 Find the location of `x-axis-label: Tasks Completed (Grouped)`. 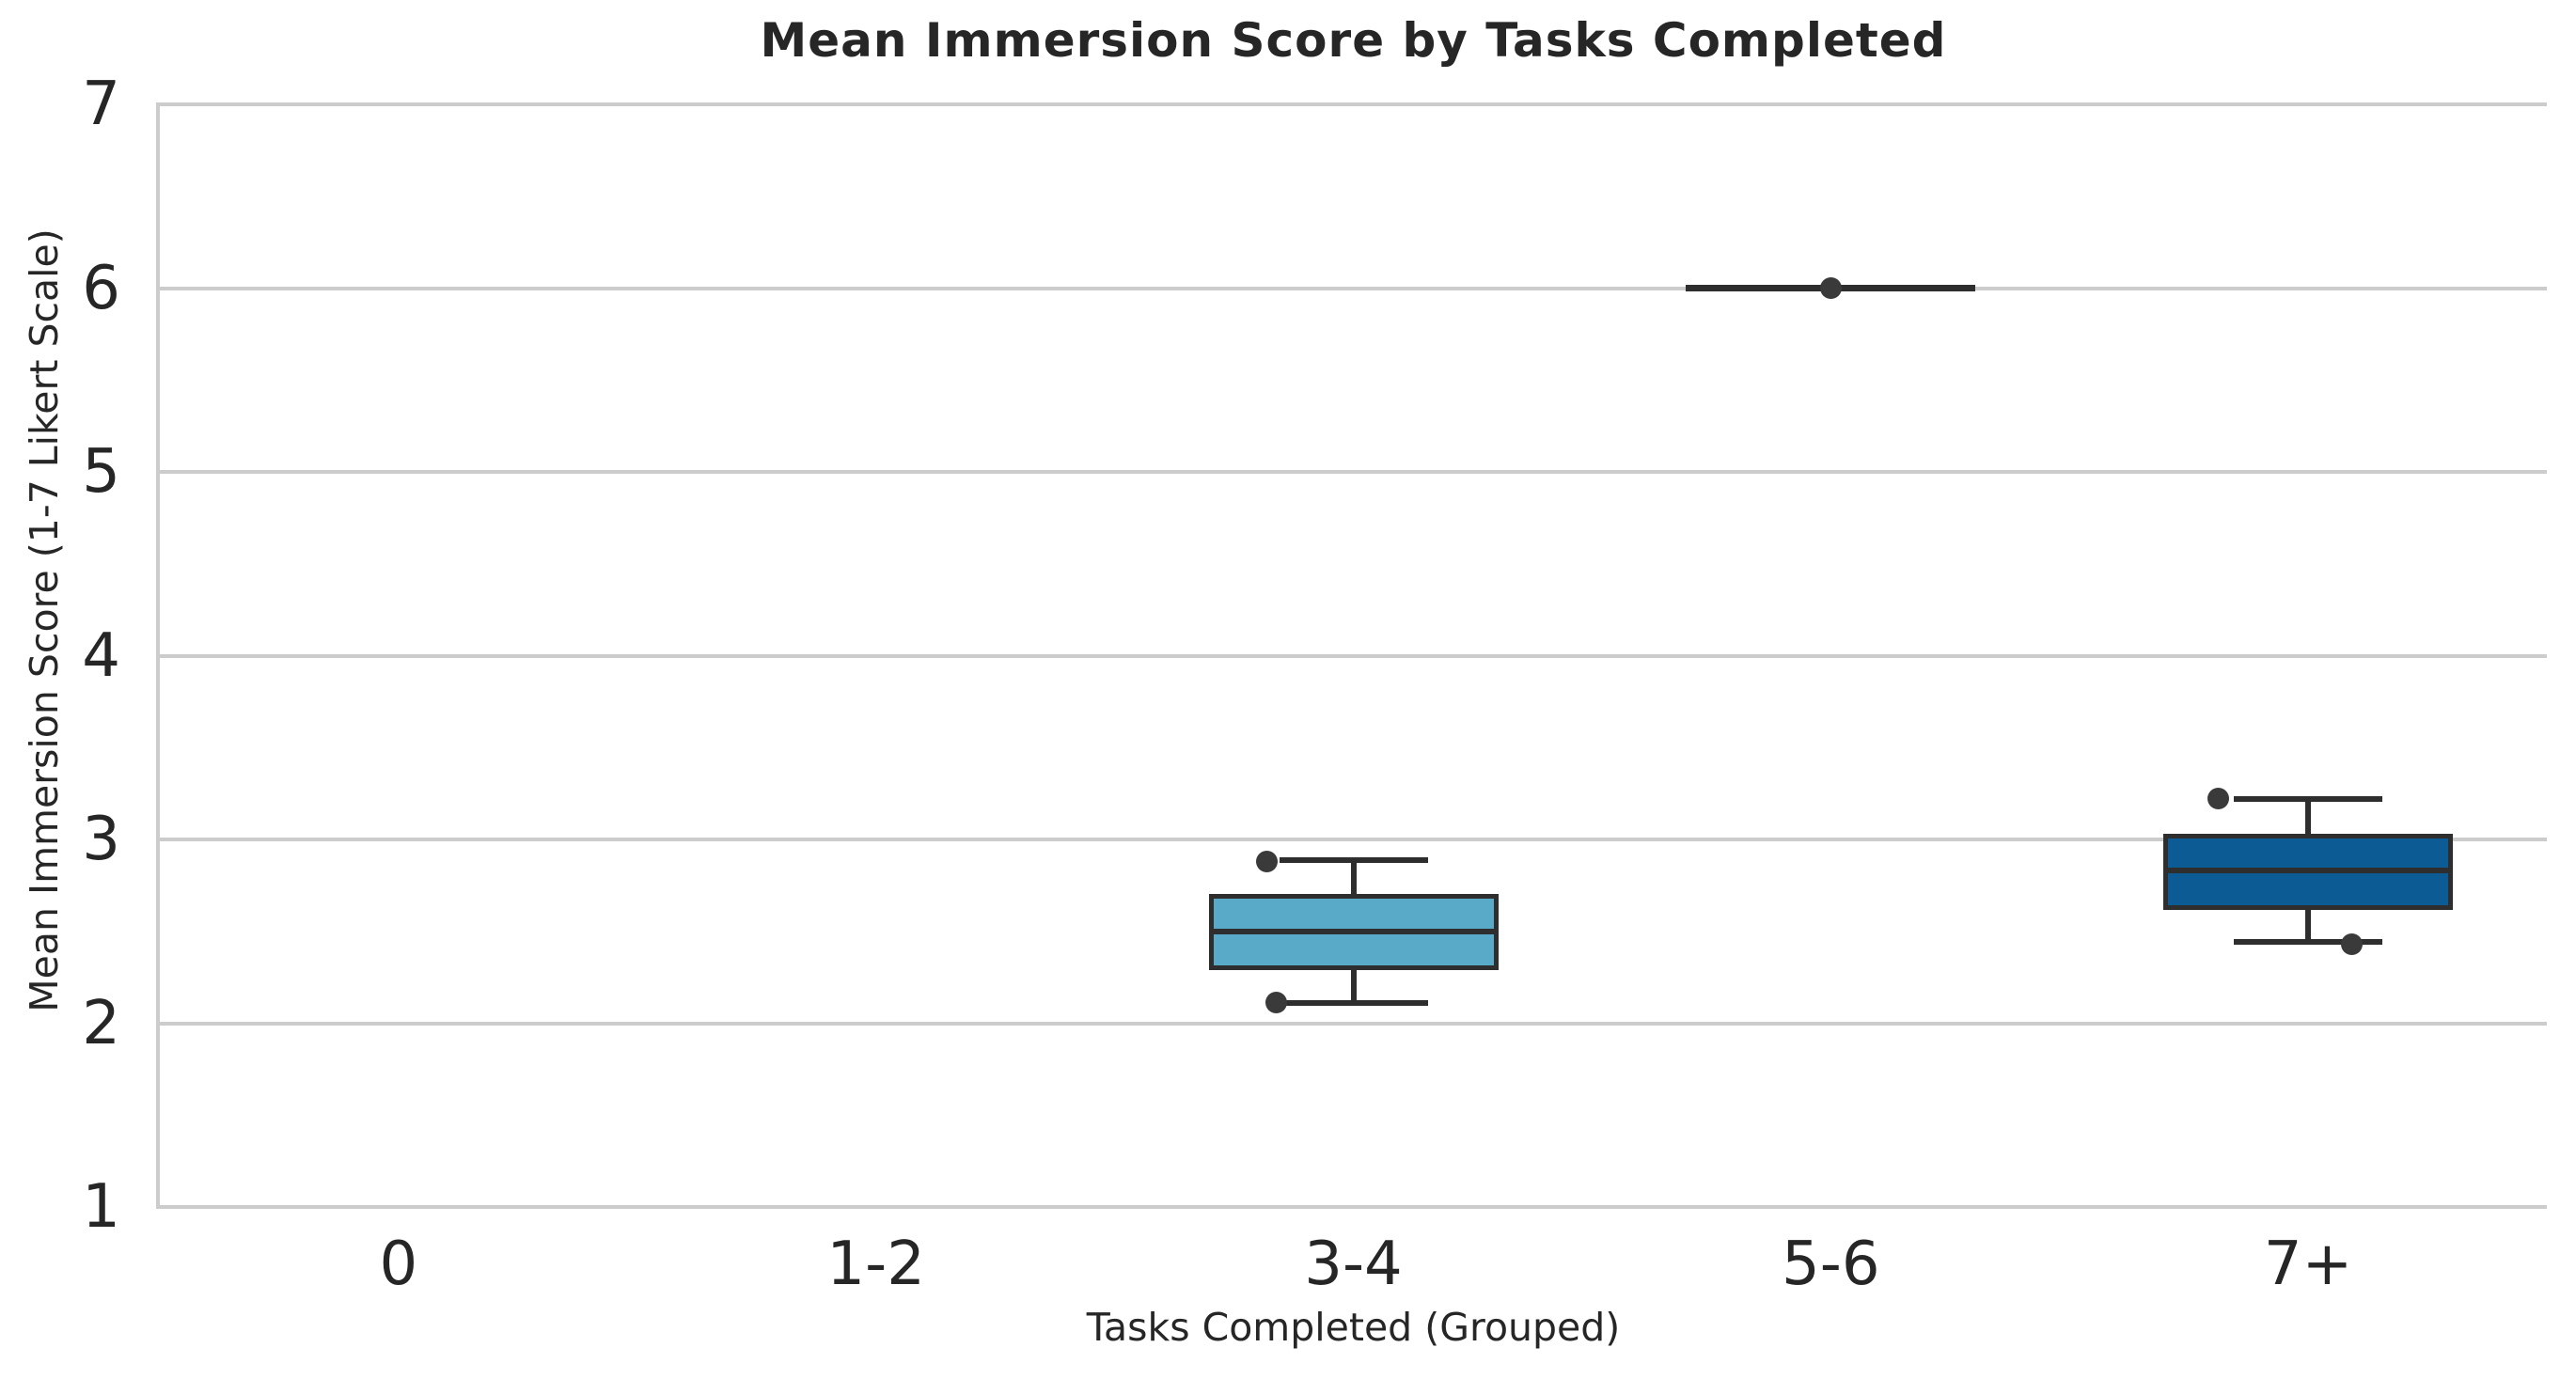

x-axis-label: Tasks Completed (Grouped) is located at coordinates (1354, 1327).